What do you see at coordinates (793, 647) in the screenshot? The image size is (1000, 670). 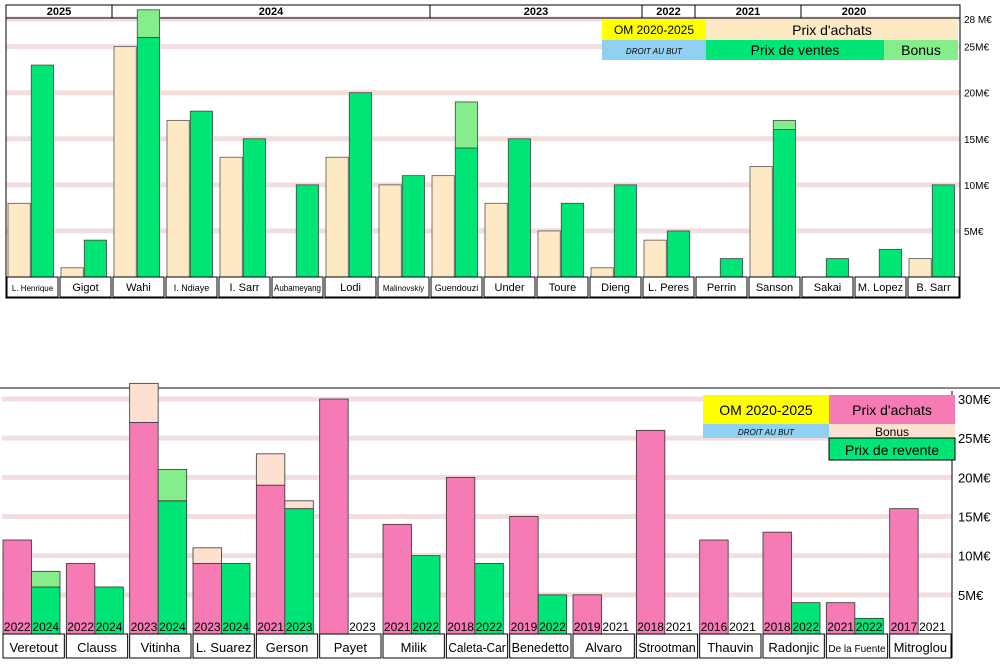 I see `player-label: Radonjic` at bounding box center [793, 647].